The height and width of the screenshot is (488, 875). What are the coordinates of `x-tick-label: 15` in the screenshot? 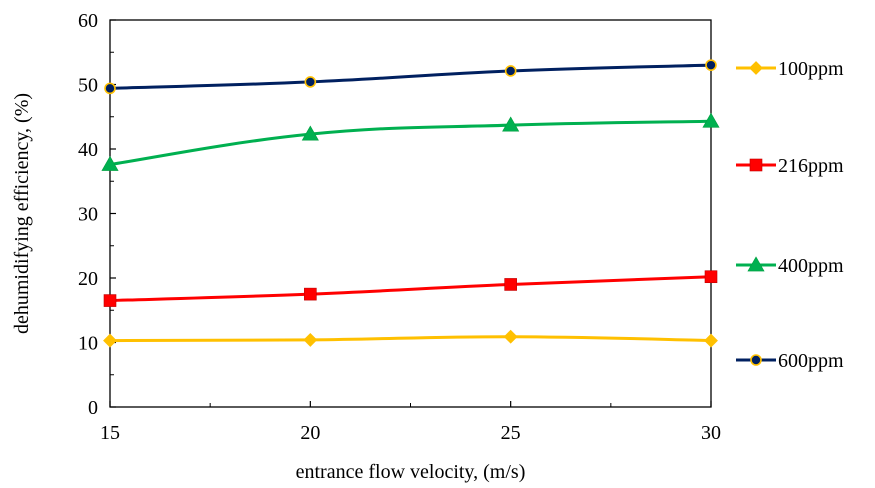 It's located at (110, 433).